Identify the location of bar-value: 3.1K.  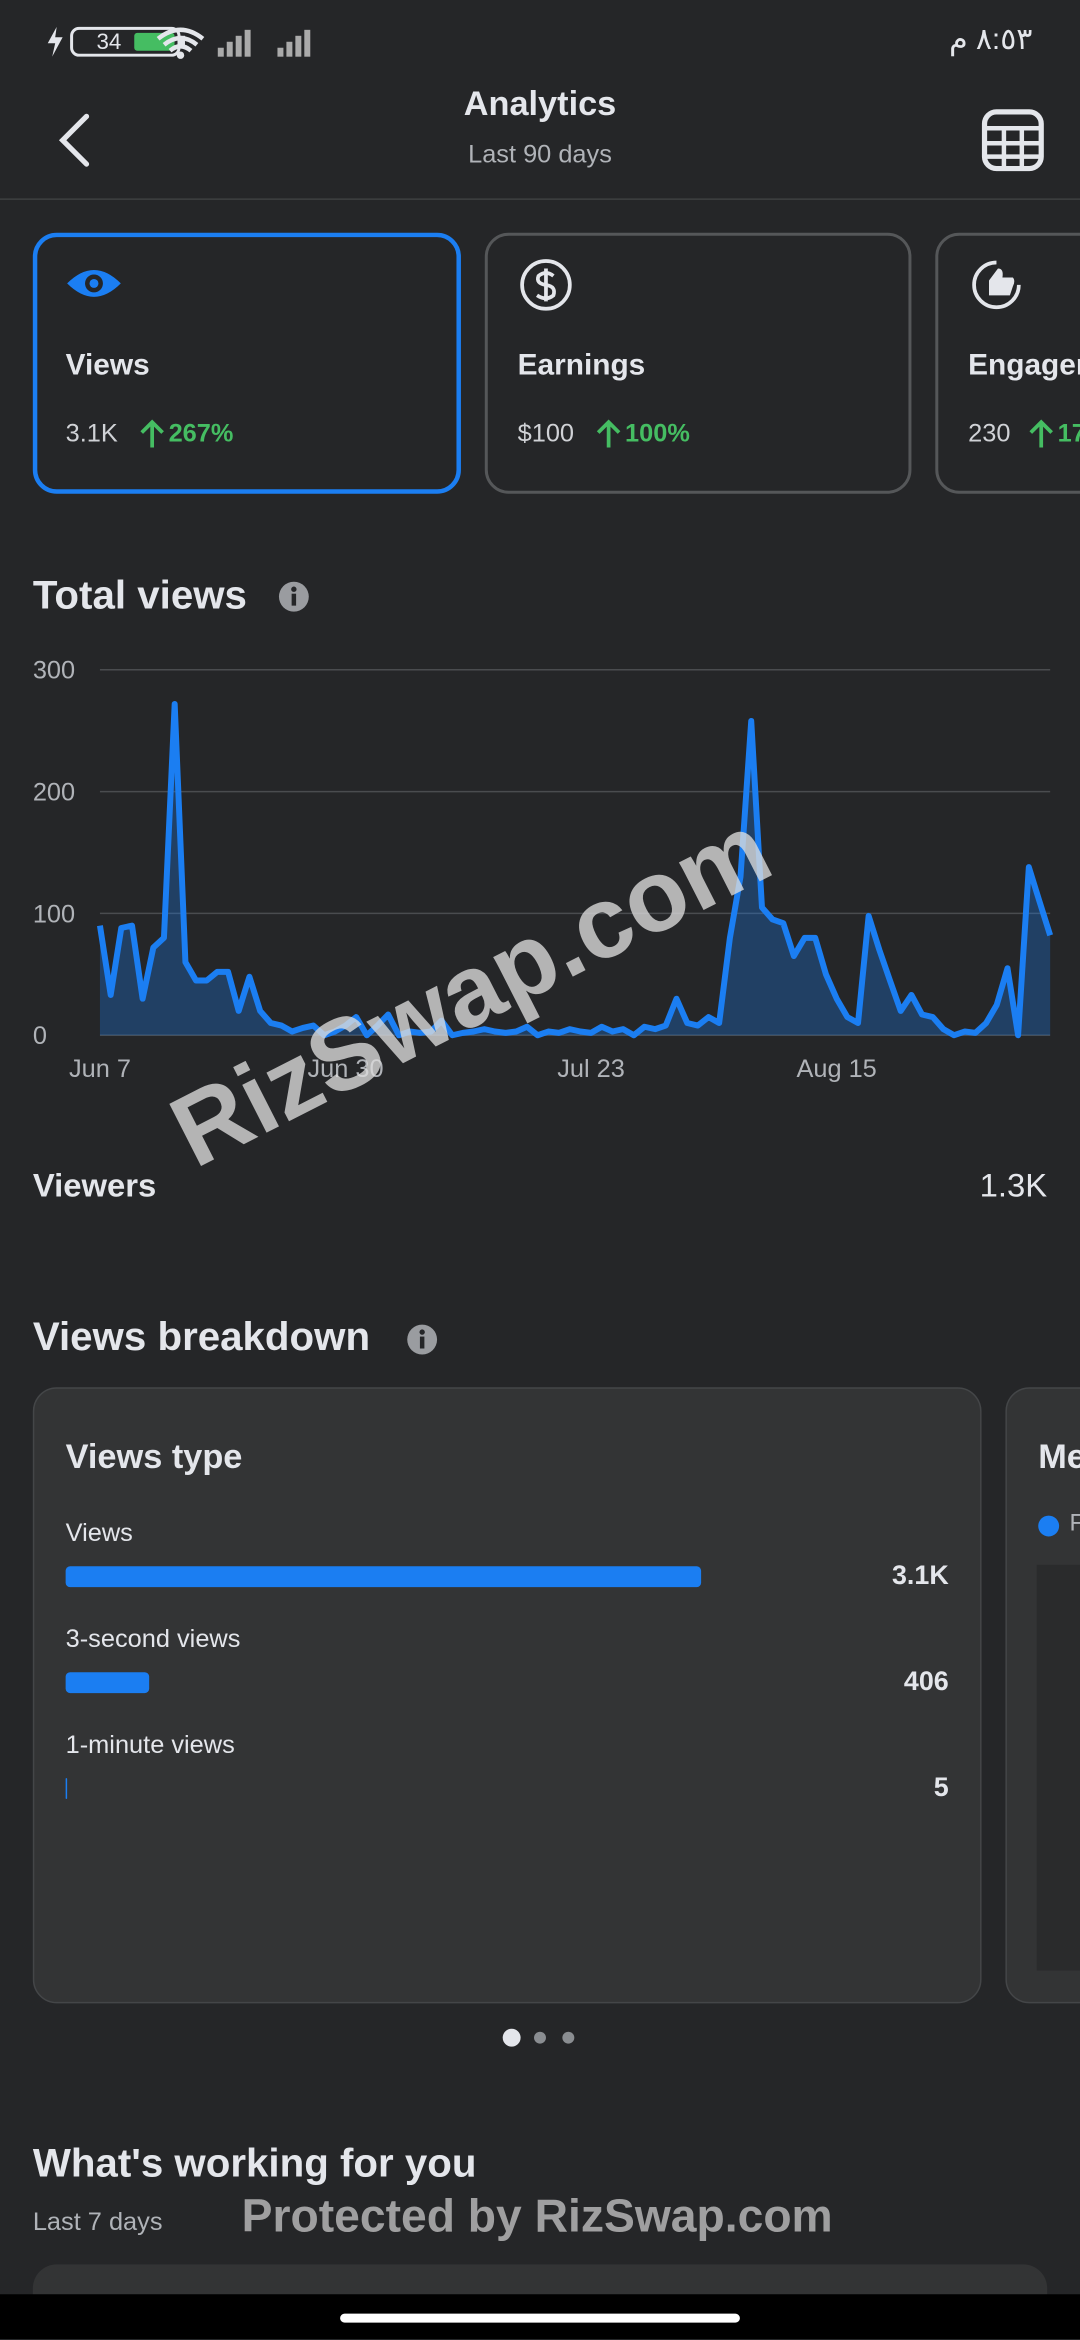
(920, 1575).